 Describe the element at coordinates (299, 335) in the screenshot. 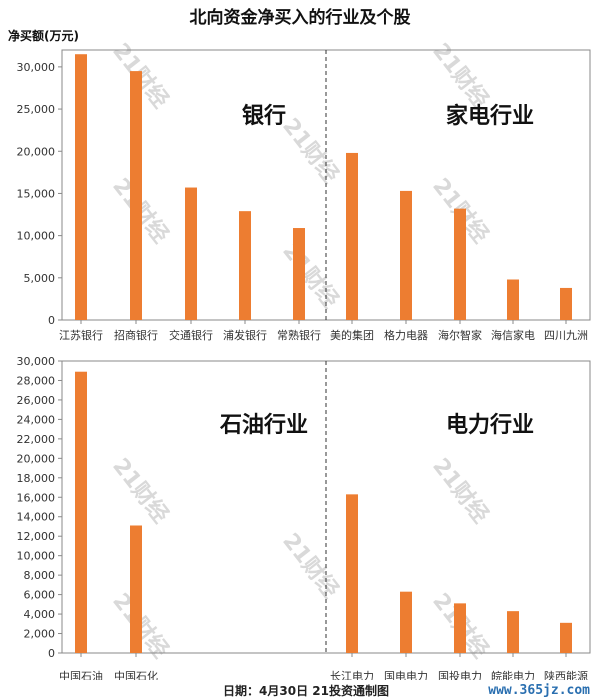

I see `x-tick-label: 常熟银行` at that location.